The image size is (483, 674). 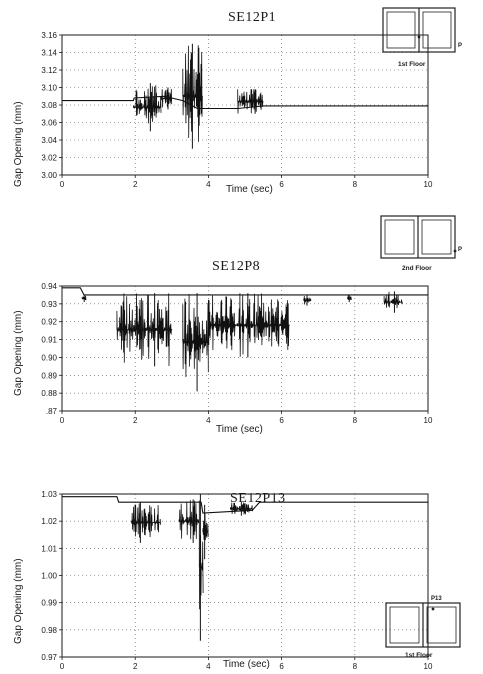 What do you see at coordinates (252, 17) in the screenshot?
I see `chart-title: SE12P1` at bounding box center [252, 17].